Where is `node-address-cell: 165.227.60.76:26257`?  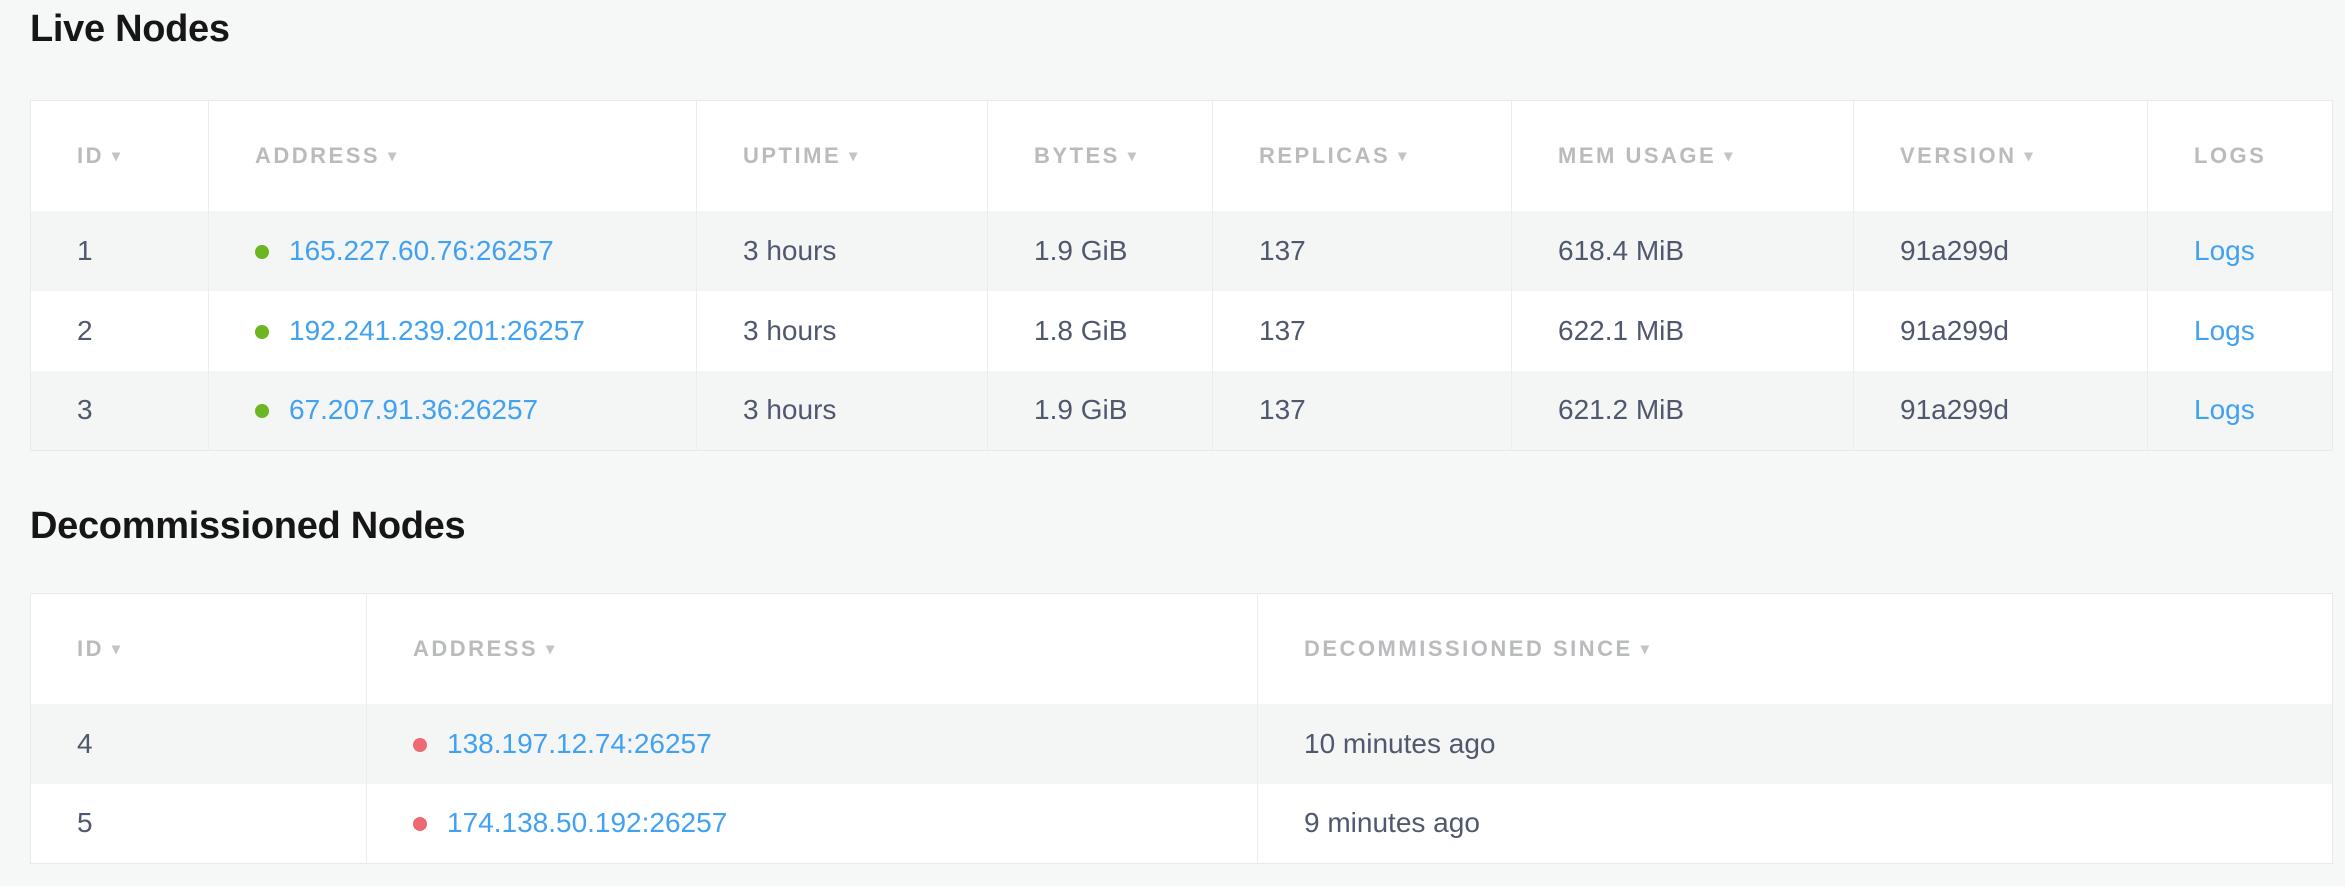 node-address-cell: 165.227.60.76:26257 is located at coordinates (452, 250).